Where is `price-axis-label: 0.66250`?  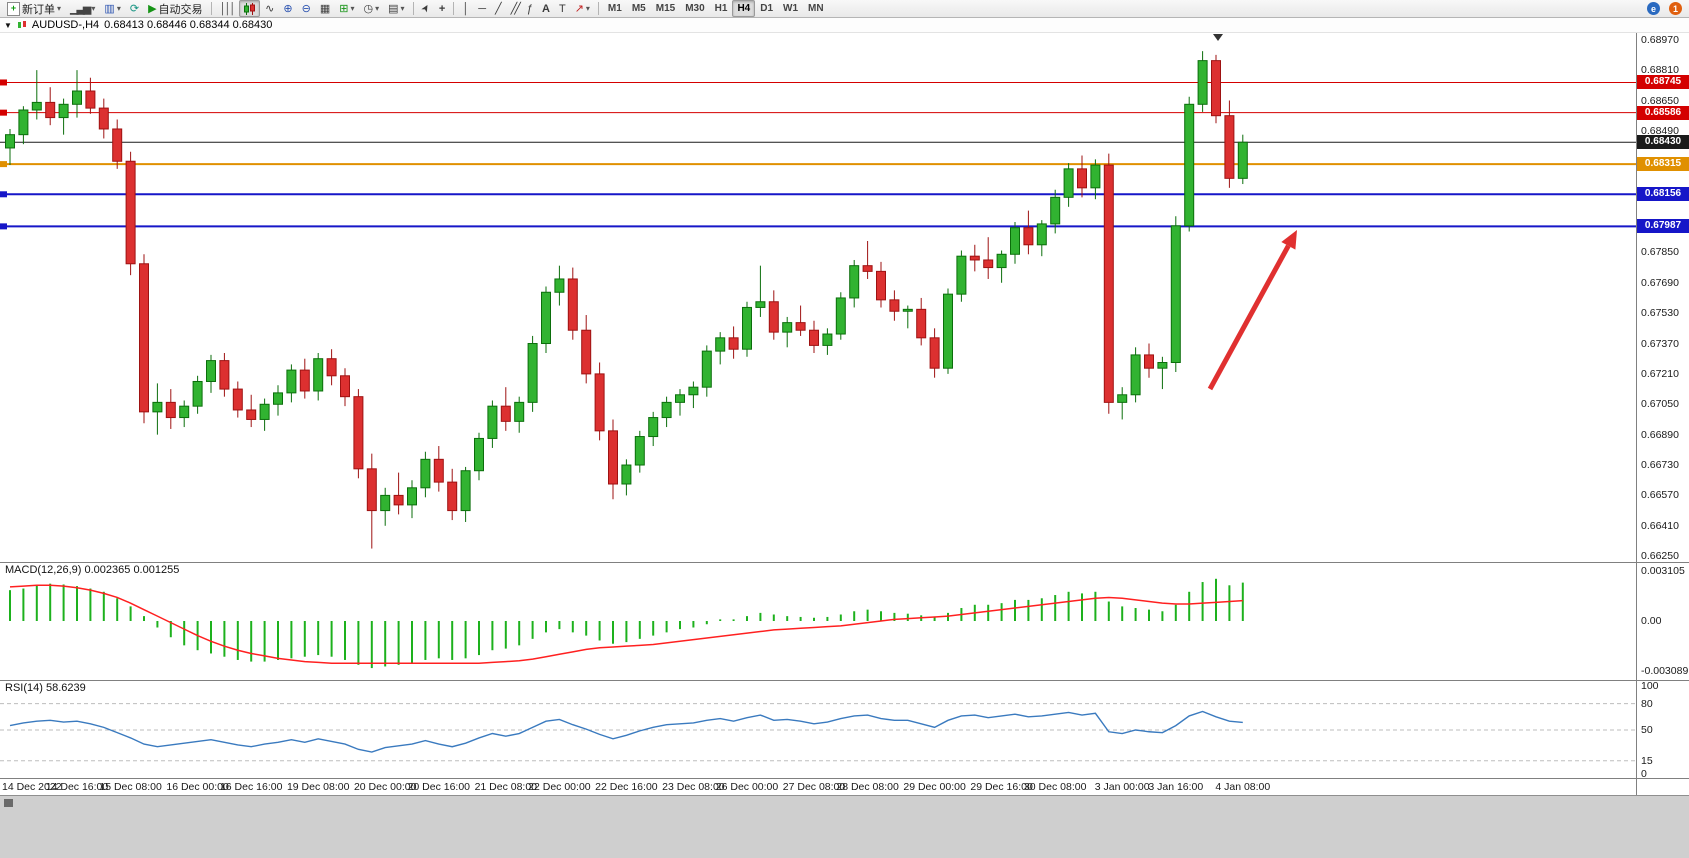
price-axis-label: 0.66250 is located at coordinates (1660, 556).